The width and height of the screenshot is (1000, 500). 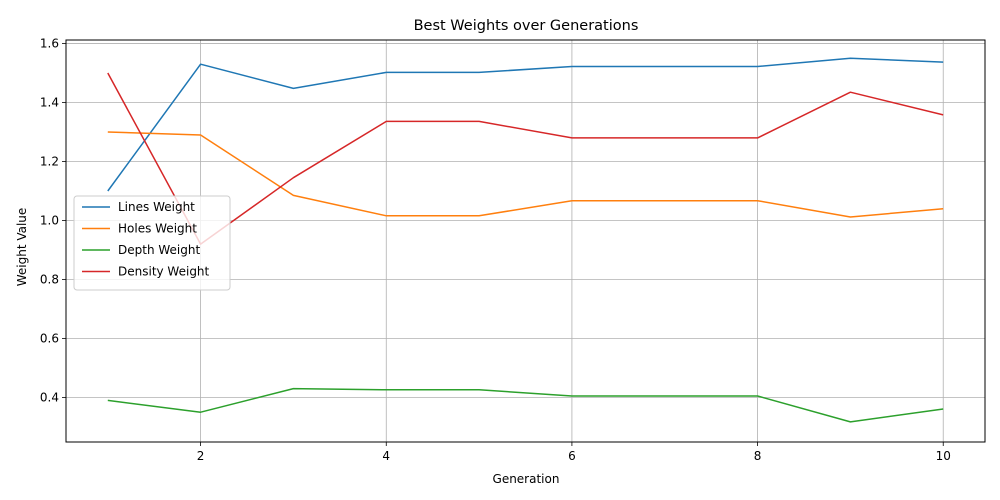 I want to click on chart-title: Best Weights over Generations, so click(x=526, y=26).